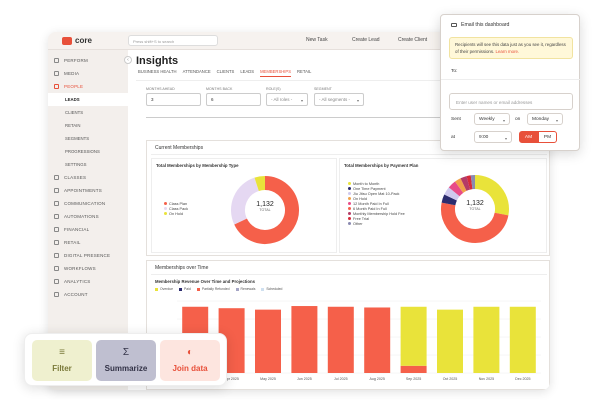  What do you see at coordinates (317, 40) in the screenshot?
I see `new-task-button: New Task` at bounding box center [317, 40].